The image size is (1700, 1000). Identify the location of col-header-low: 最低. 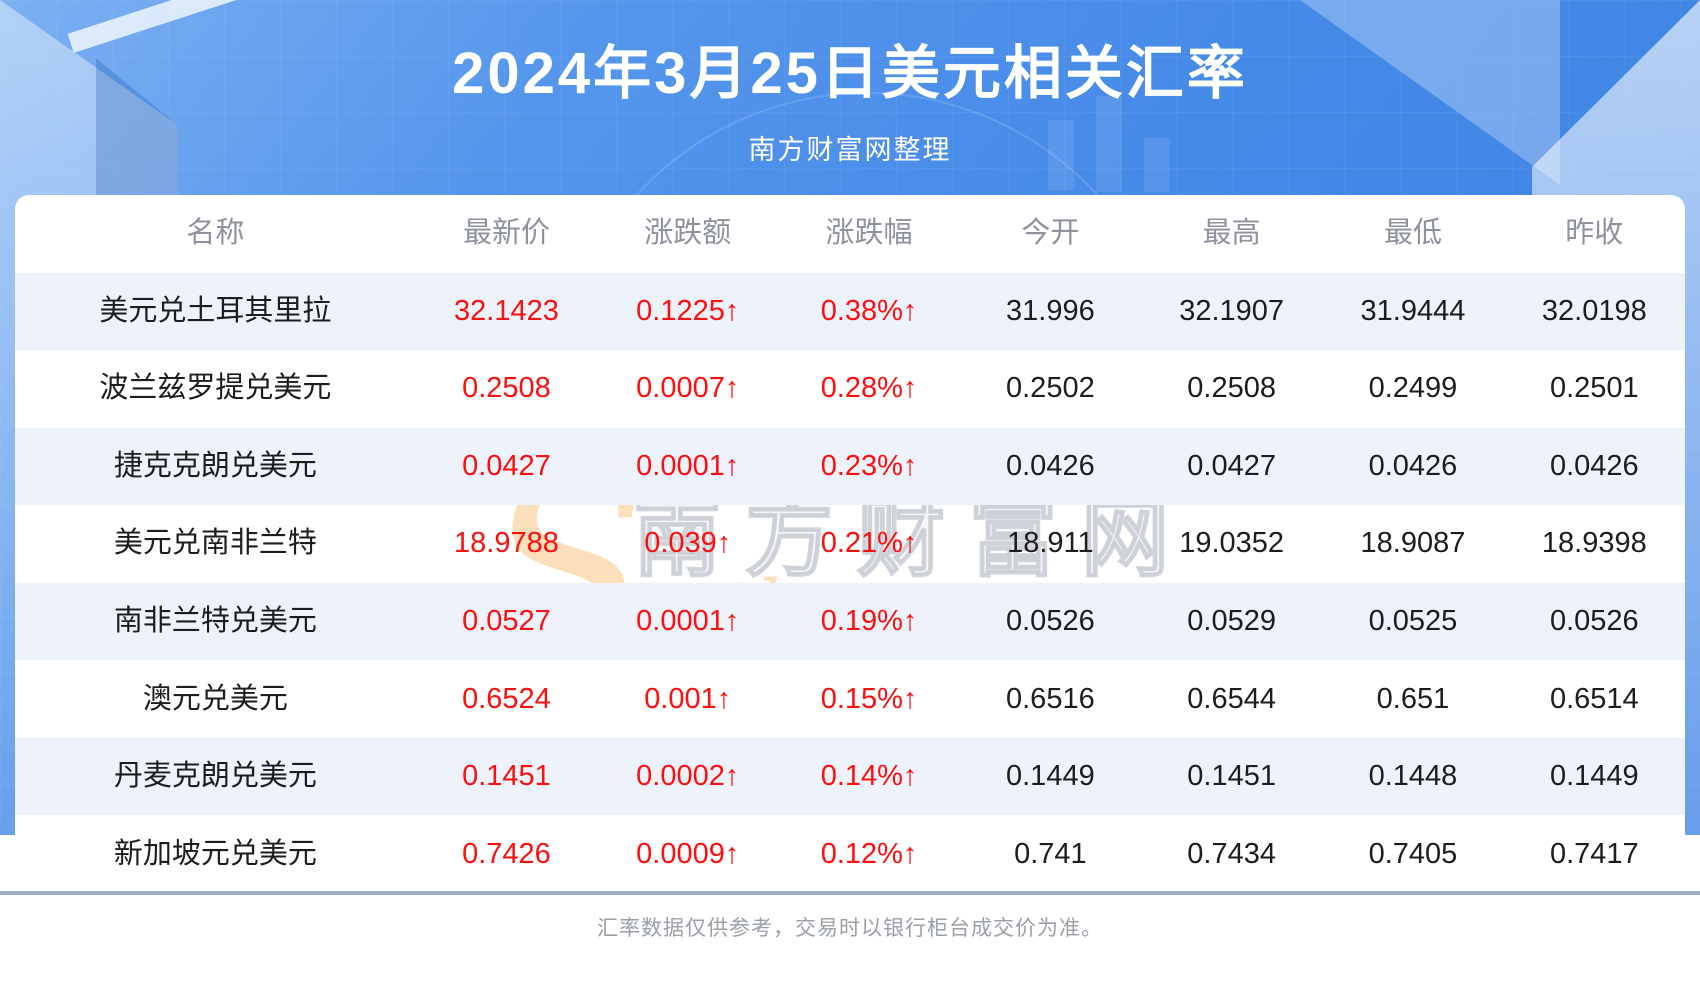
(1412, 233).